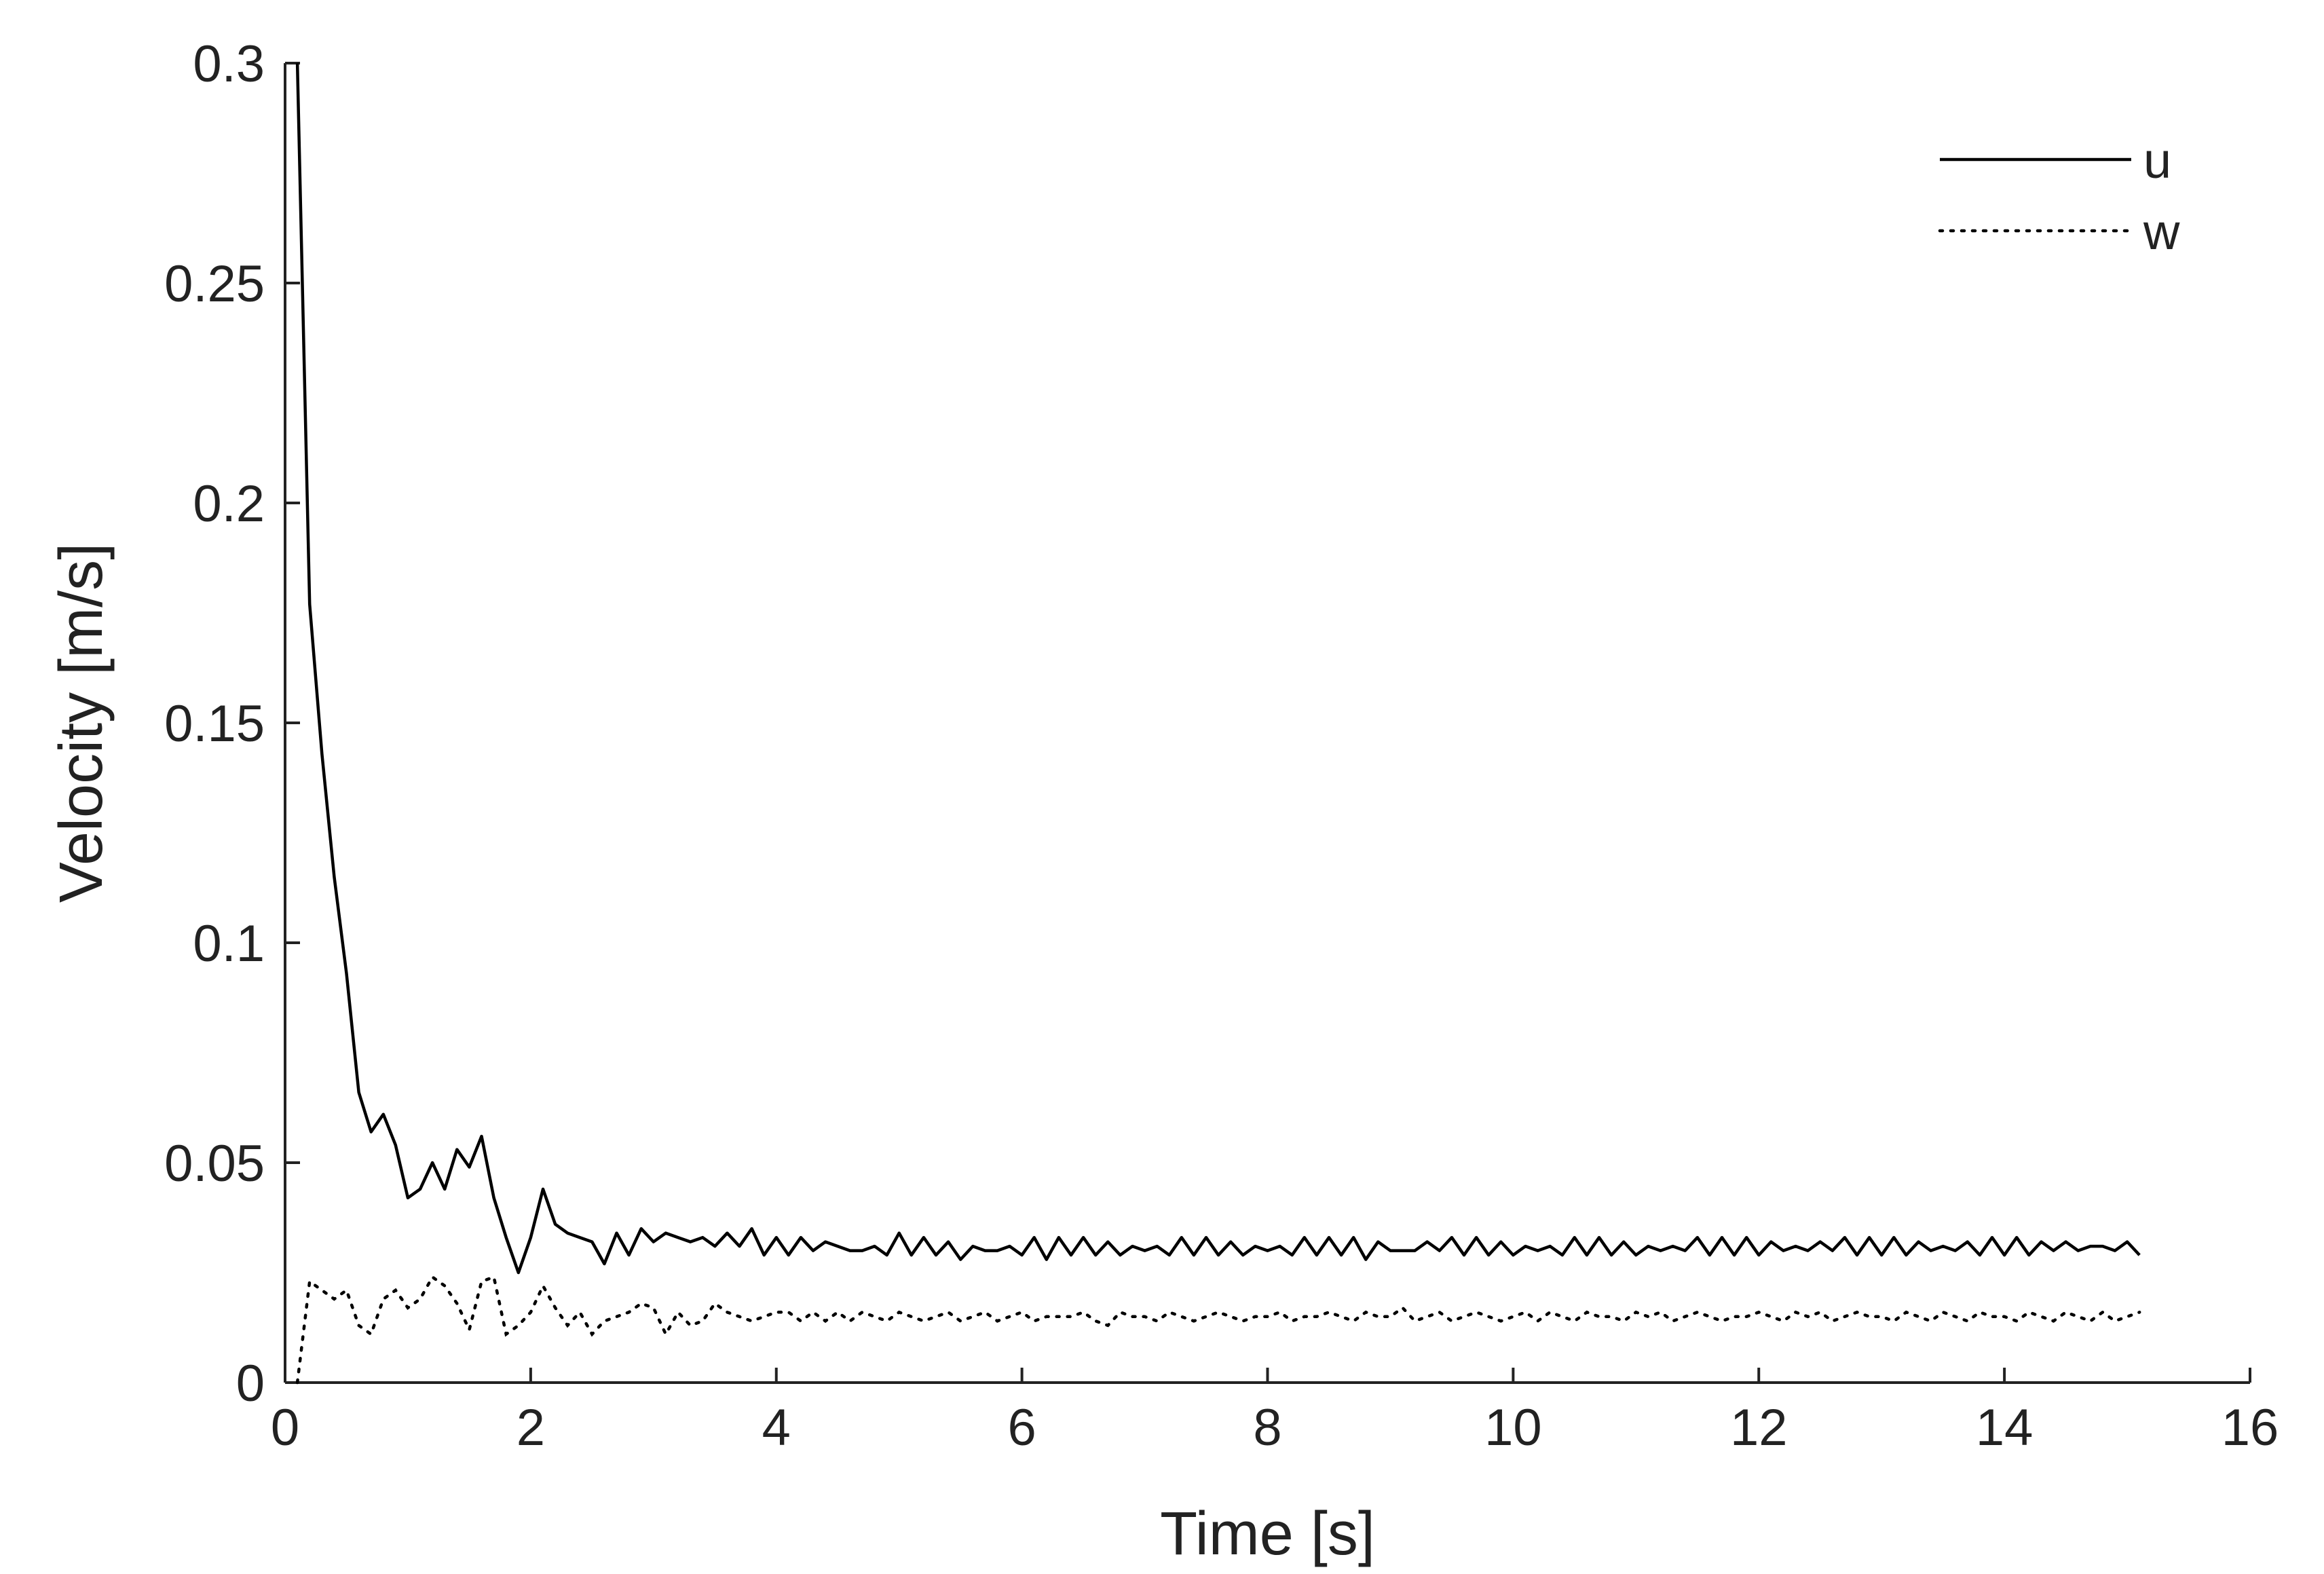  I want to click on x-tick-label: 0, so click(285, 1428).